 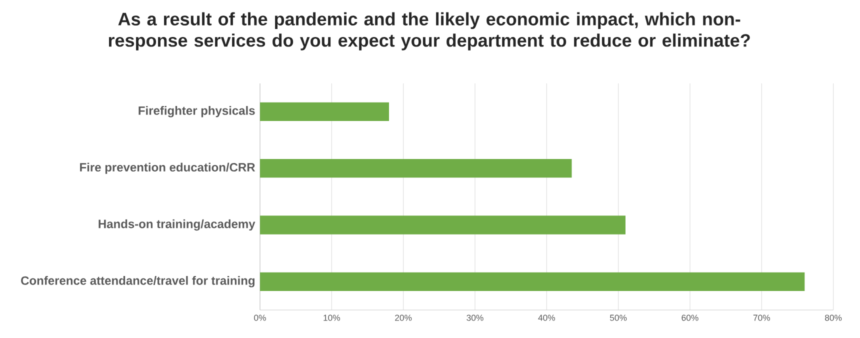 What do you see at coordinates (332, 317) in the screenshot?
I see `x-tick-label: 10%` at bounding box center [332, 317].